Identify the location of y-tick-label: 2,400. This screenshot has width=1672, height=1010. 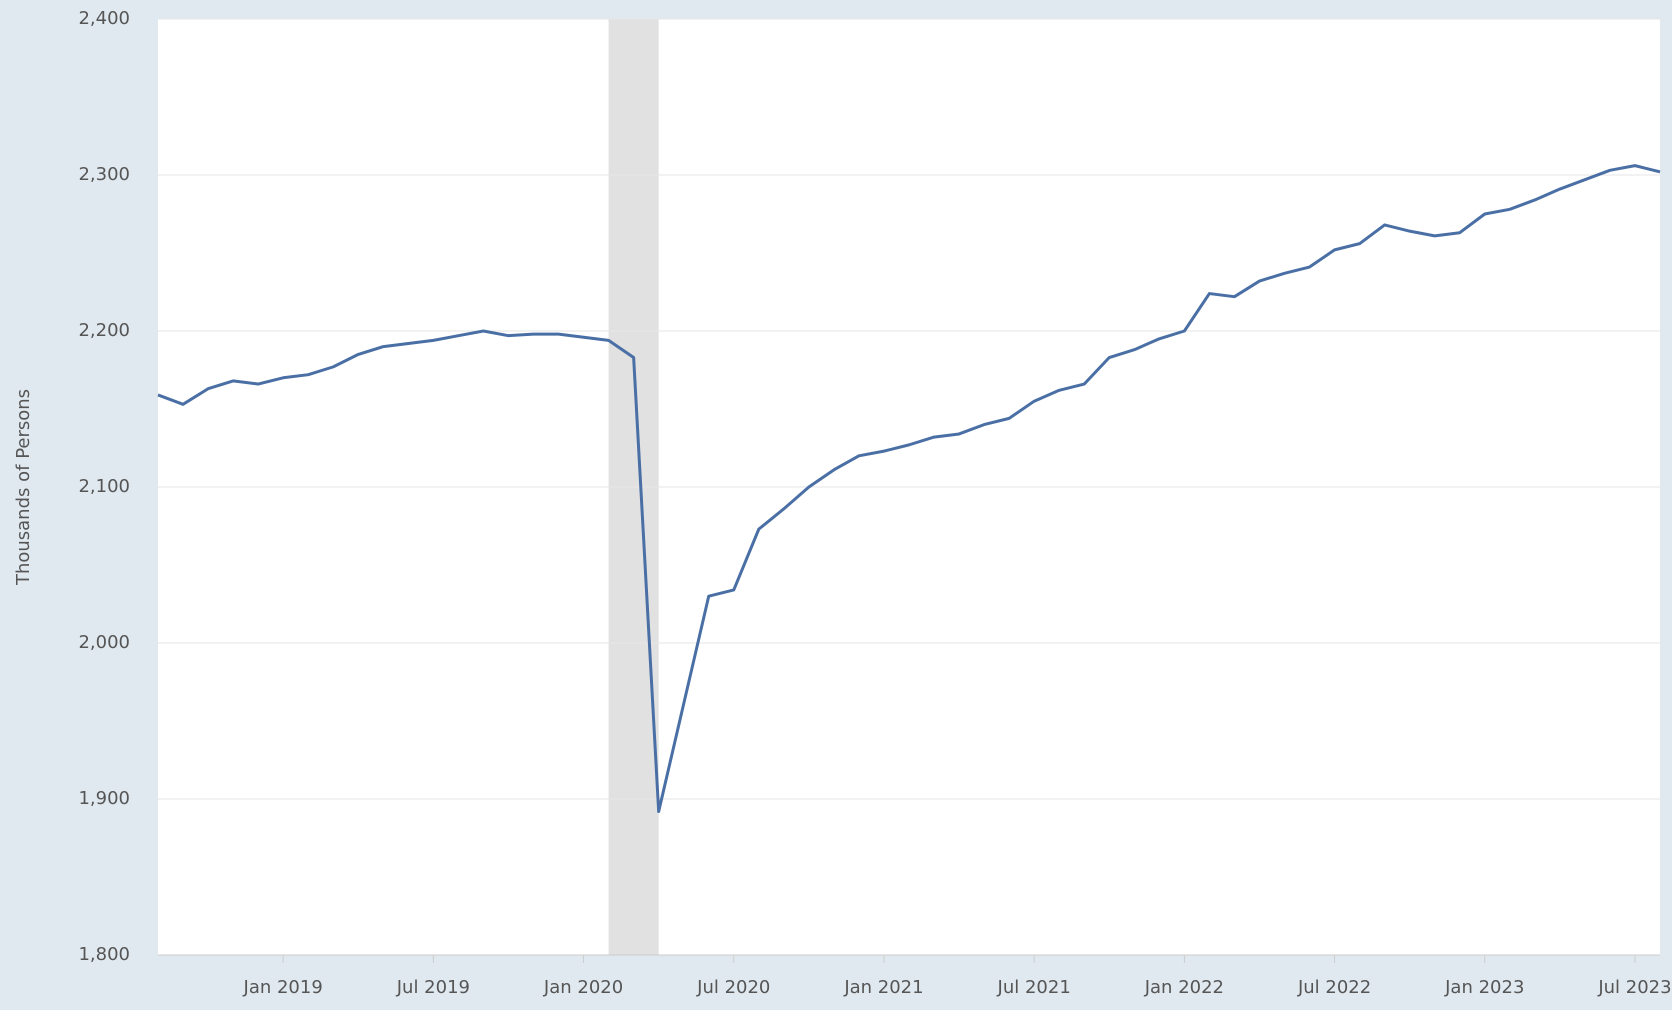
(104, 18).